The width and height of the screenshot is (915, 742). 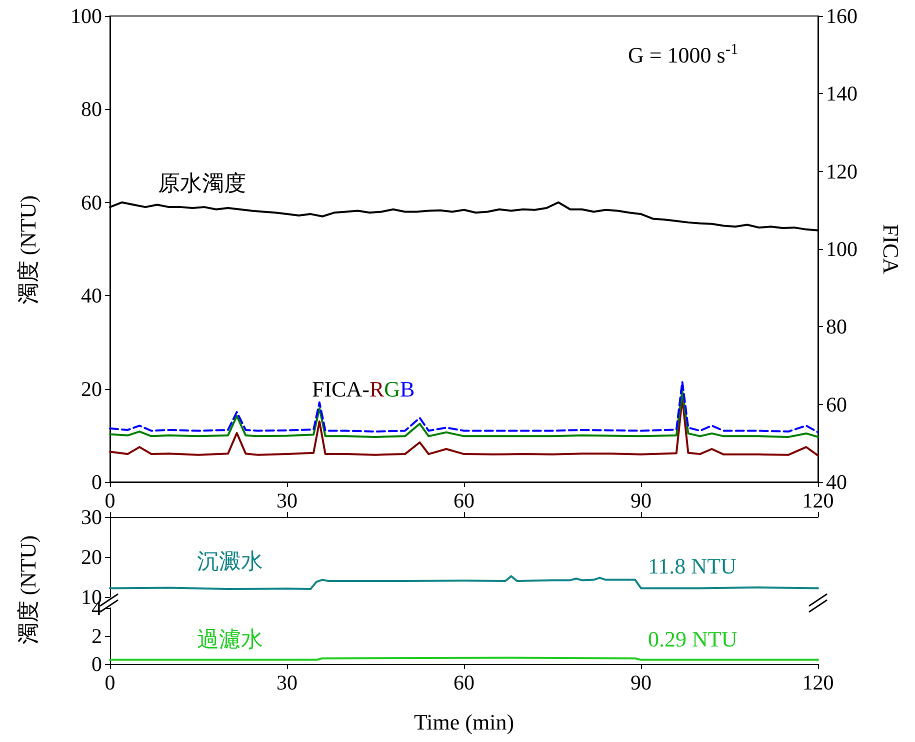 I want to click on y-tick-label: 80, so click(x=91, y=109).